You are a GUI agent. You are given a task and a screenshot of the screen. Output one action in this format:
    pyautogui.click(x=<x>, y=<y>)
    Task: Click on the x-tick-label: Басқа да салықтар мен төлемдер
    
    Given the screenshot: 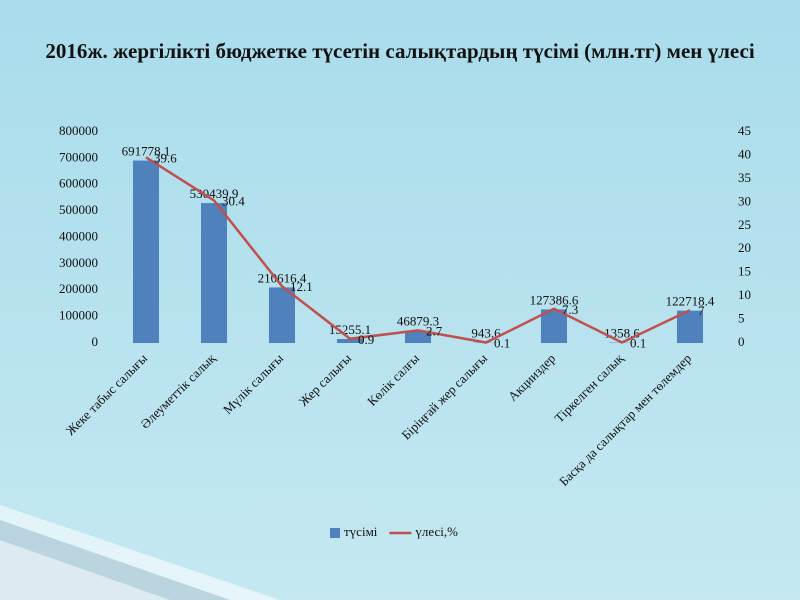 What is the action you would take?
    pyautogui.click(x=625, y=420)
    